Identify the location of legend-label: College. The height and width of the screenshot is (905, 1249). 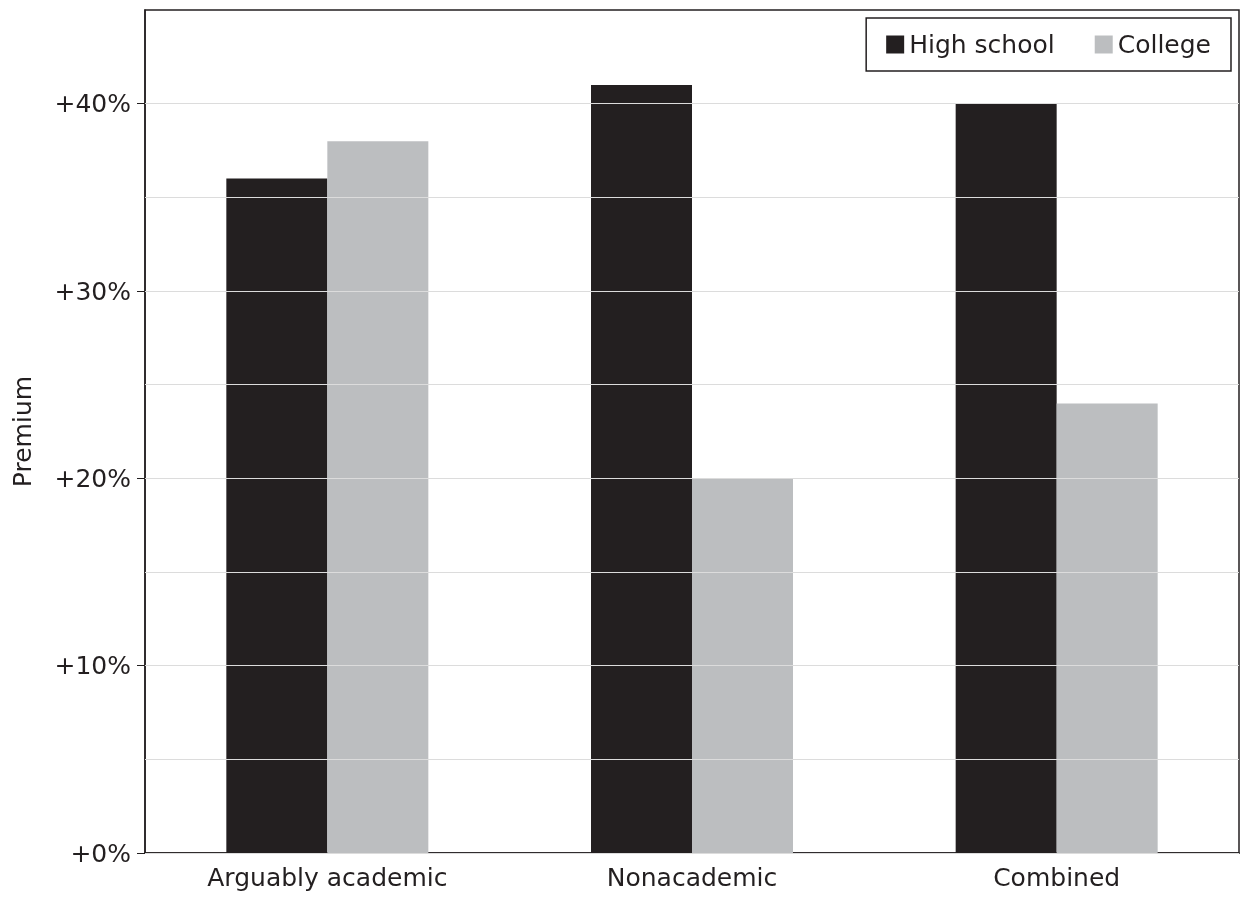
(1164, 44).